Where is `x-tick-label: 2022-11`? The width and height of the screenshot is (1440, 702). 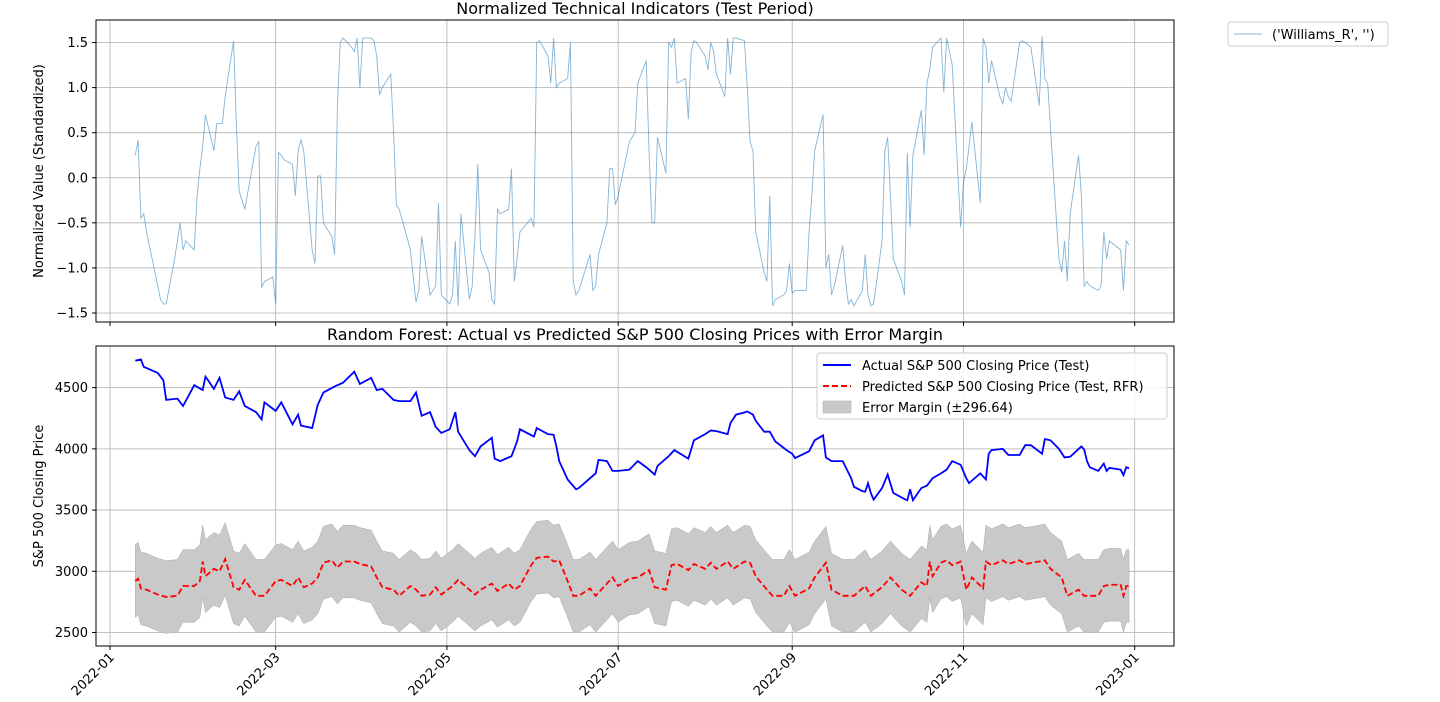 x-tick-label: 2022-11 is located at coordinates (946, 674).